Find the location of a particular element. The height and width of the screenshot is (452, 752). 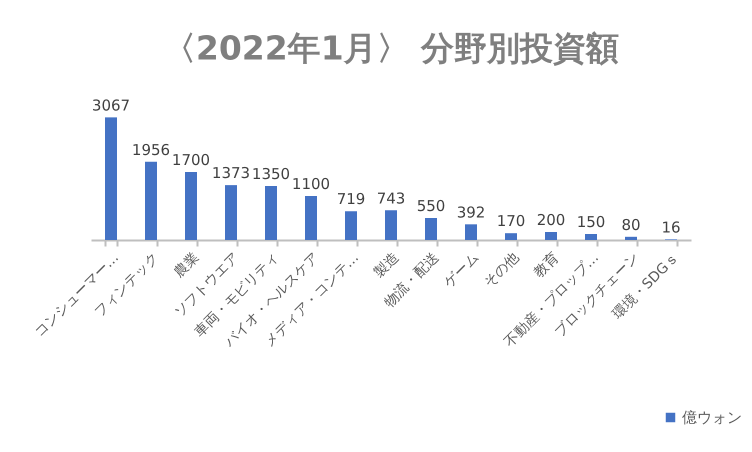

x-tick-label: 教育 is located at coordinates (546, 265).